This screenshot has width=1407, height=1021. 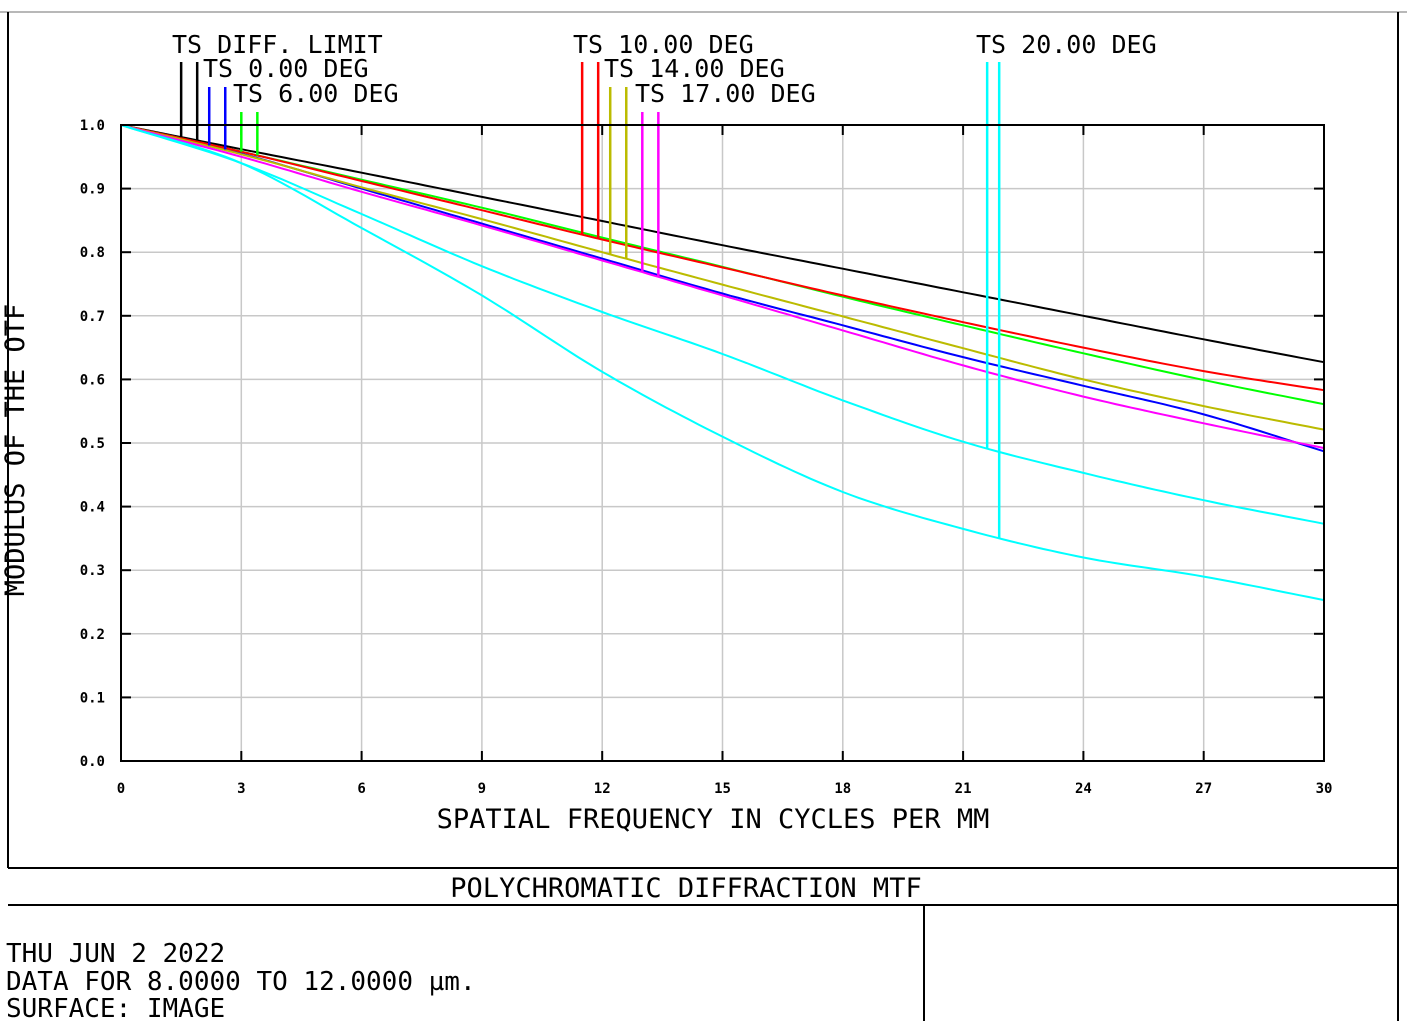 I want to click on legend-label-17-deg: TS 17.00 DEG, so click(x=725, y=93).